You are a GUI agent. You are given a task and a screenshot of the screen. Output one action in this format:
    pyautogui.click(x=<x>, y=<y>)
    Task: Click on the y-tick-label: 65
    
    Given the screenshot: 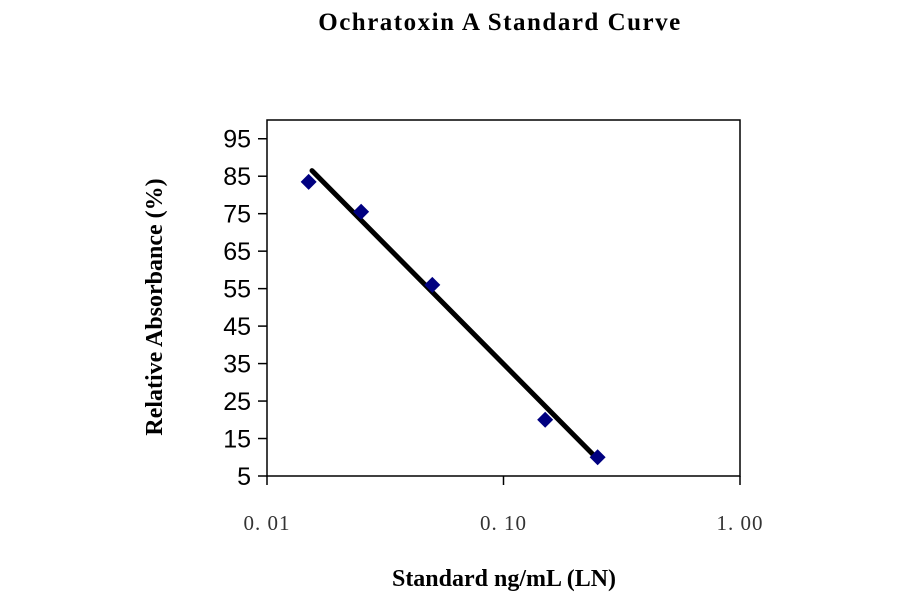 What is the action you would take?
    pyautogui.click(x=237, y=252)
    